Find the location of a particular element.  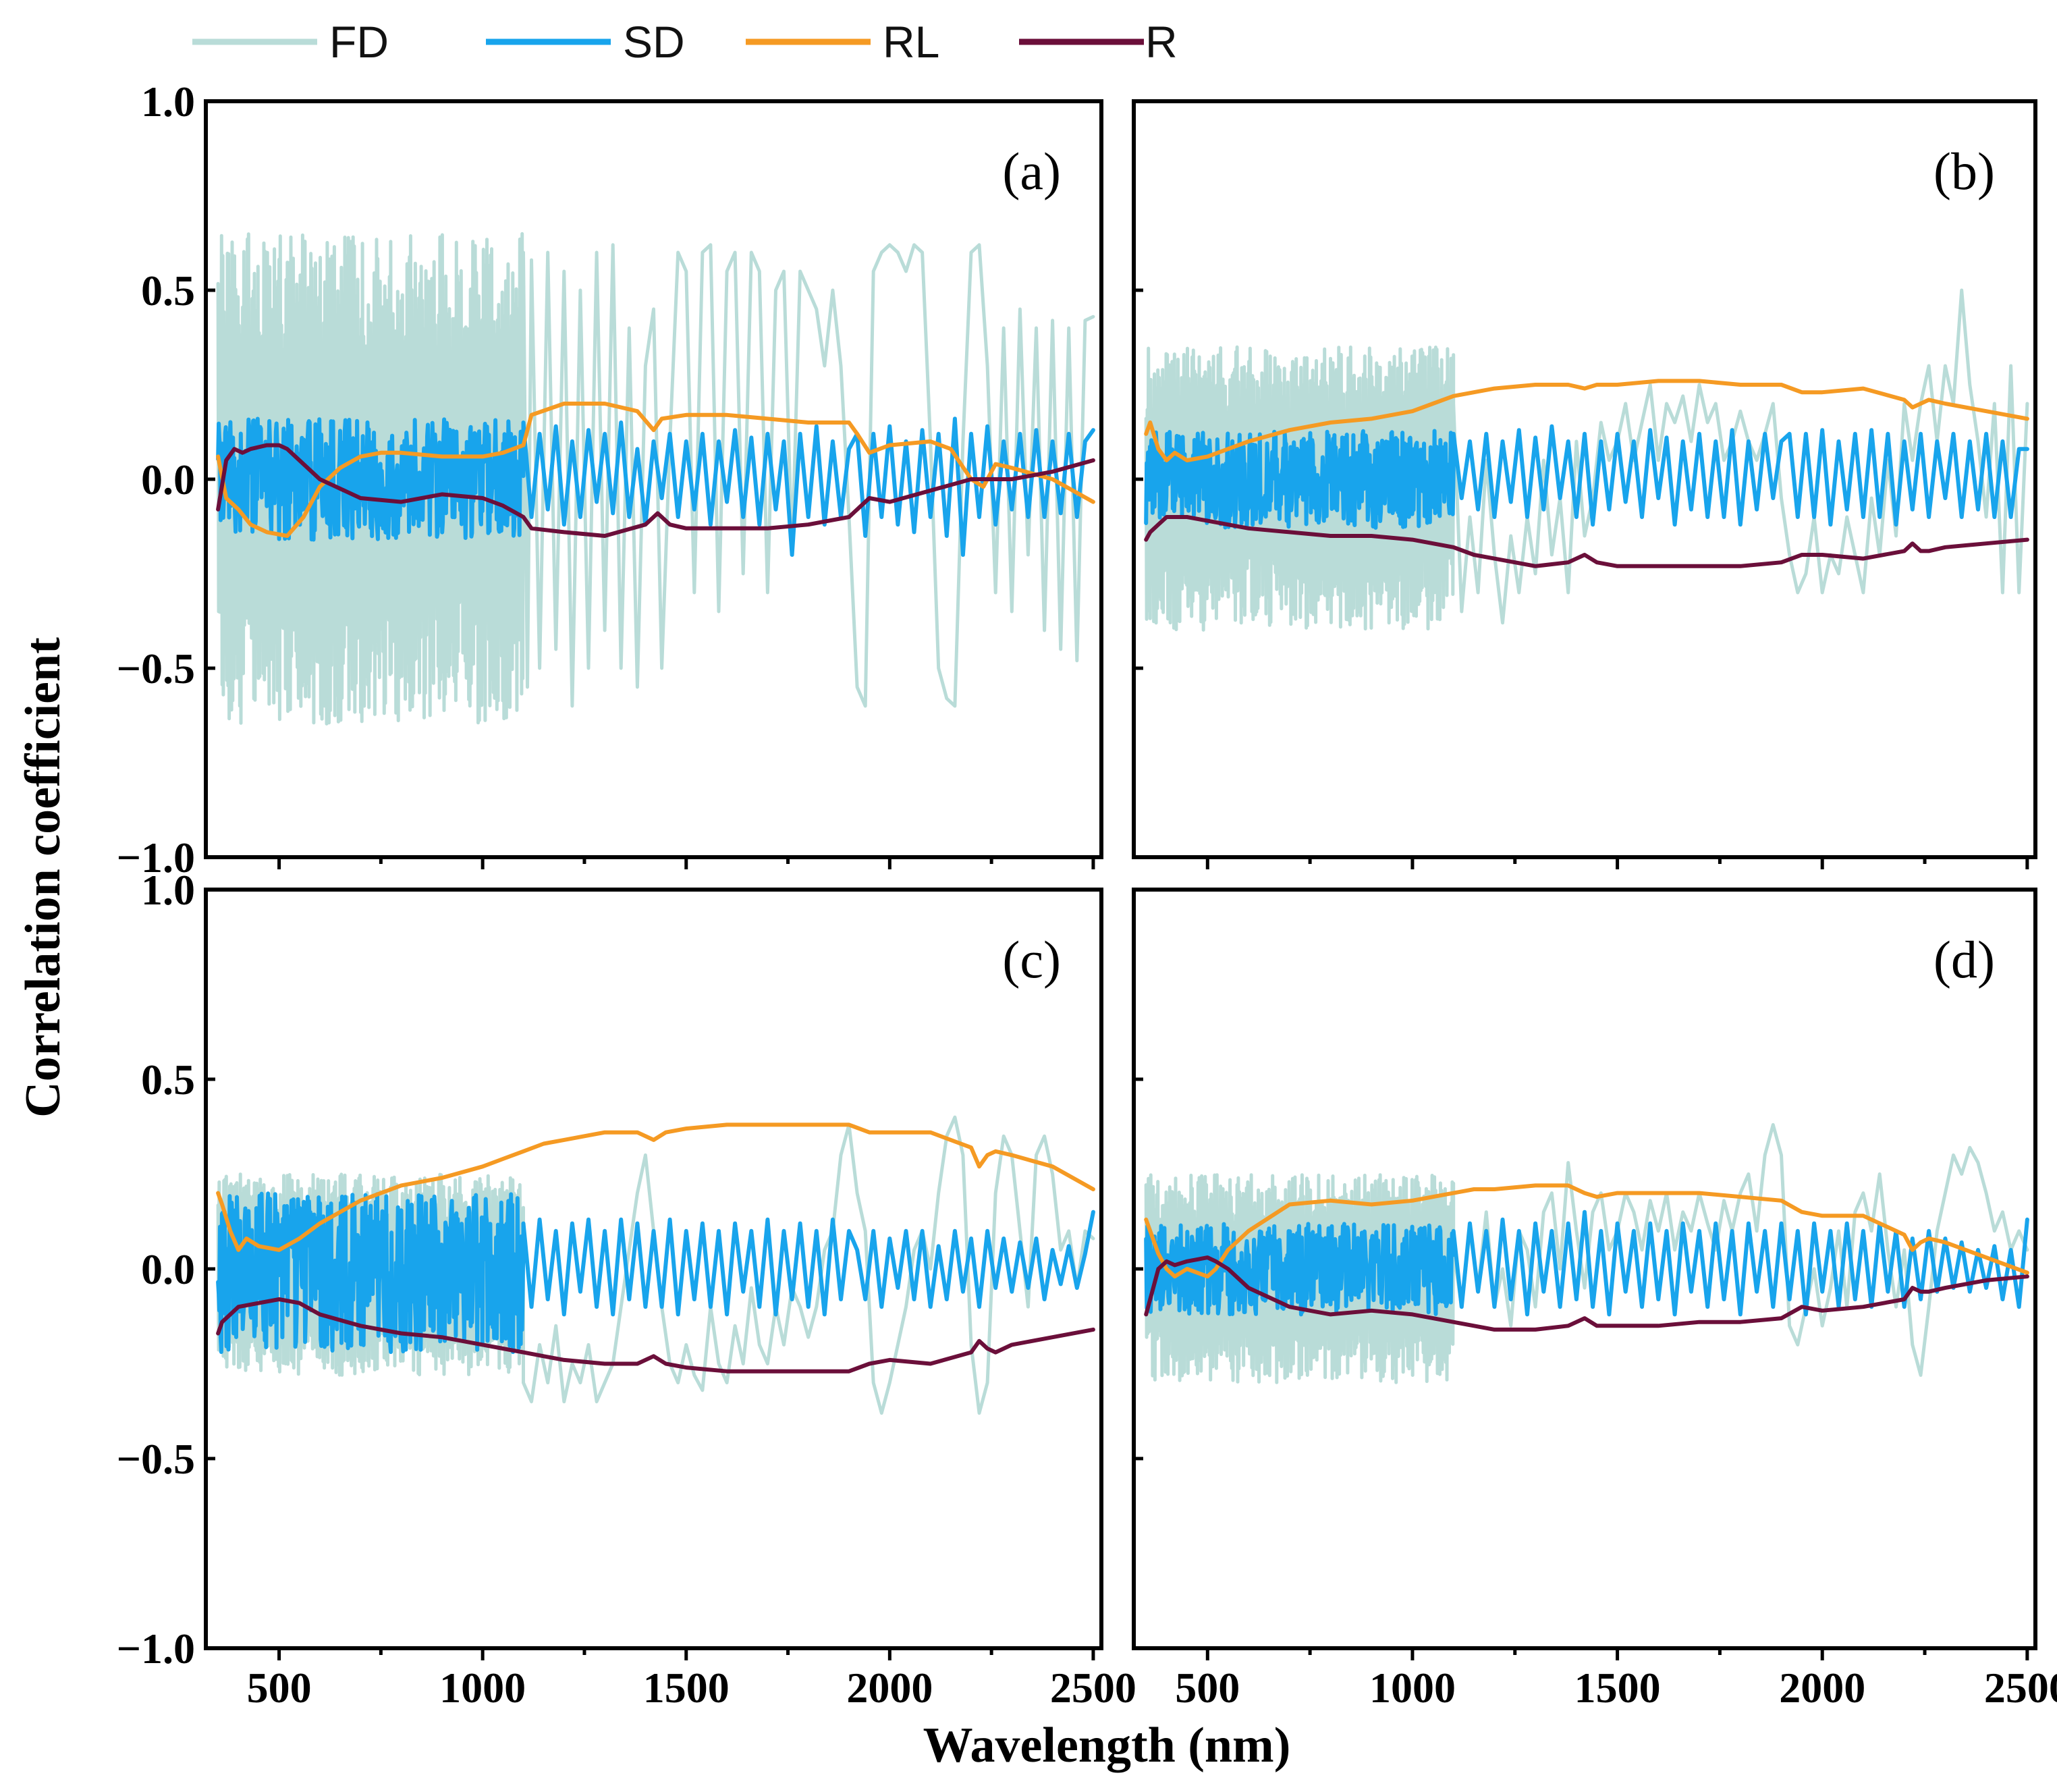

y-tick-label-a: −0.5 is located at coordinates (156, 669).